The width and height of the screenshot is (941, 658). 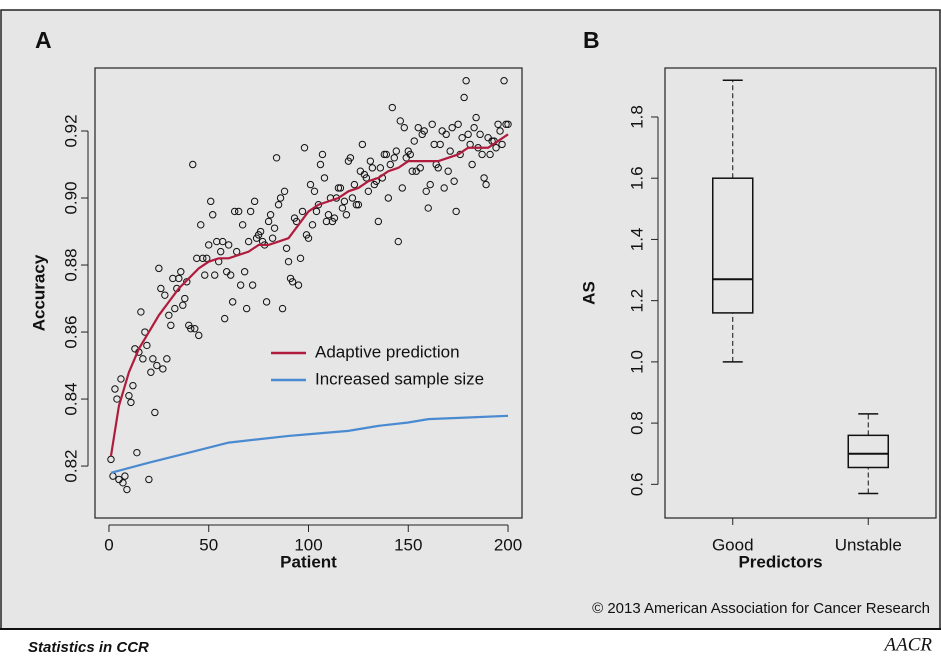 What do you see at coordinates (636, 301) in the screenshot?
I see `y-tick-label: 1.2` at bounding box center [636, 301].